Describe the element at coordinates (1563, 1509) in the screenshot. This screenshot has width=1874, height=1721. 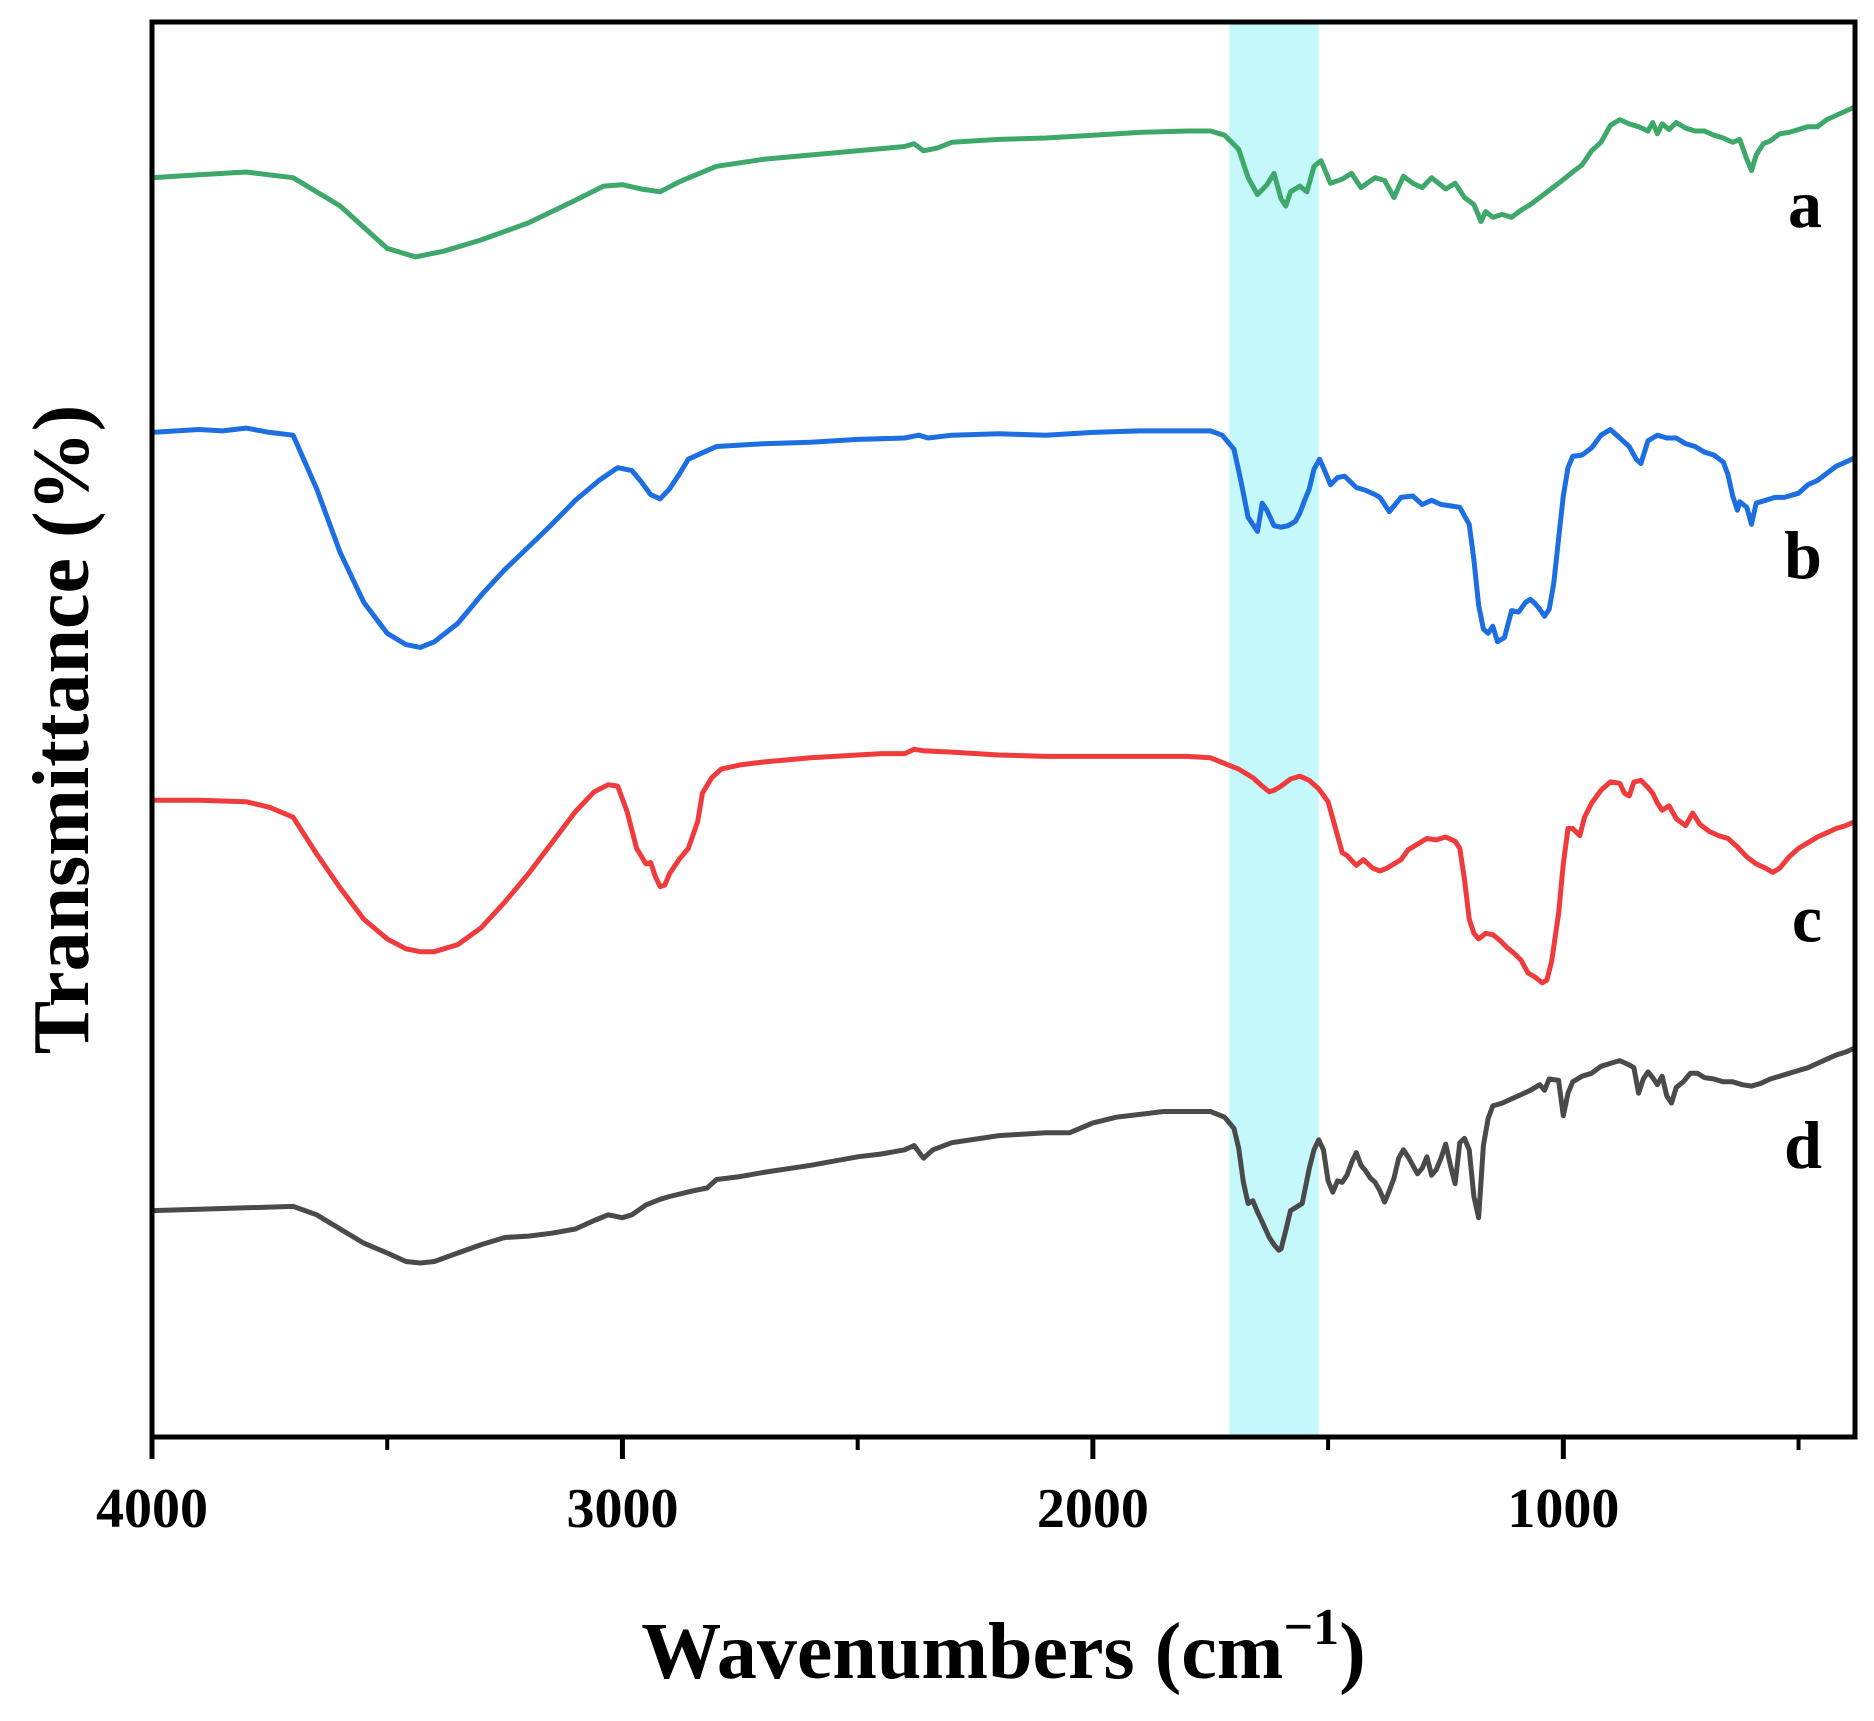
I see `x-tick-label-1000: 1000` at that location.